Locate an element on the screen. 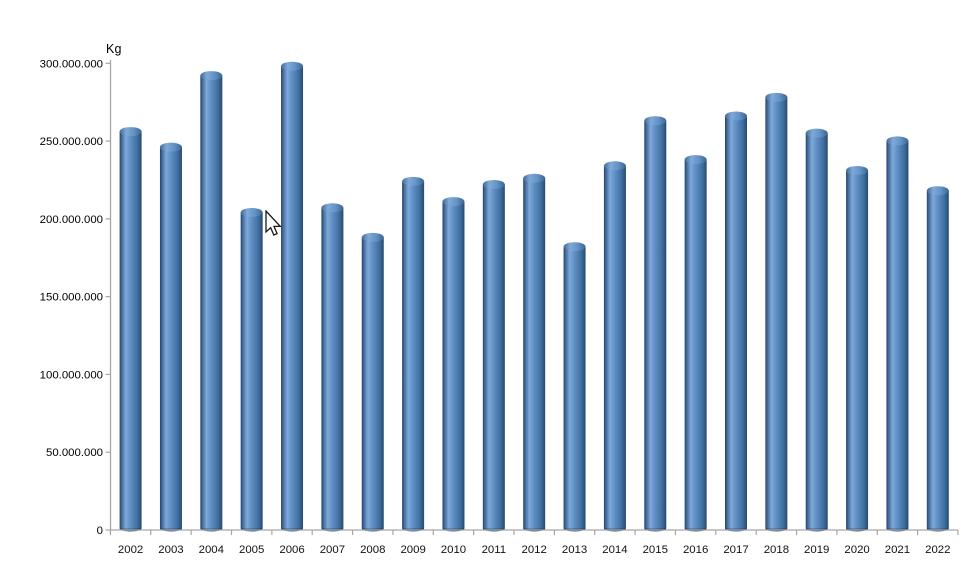  bar-2006 is located at coordinates (292, 296).